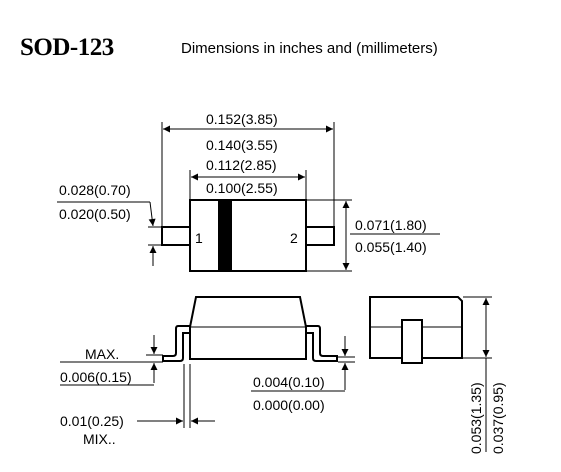 Image resolution: width=561 pixels, height=472 pixels. Describe the element at coordinates (289, 405) in the screenshot. I see `standoff-min: 0.000(0.00)` at that location.